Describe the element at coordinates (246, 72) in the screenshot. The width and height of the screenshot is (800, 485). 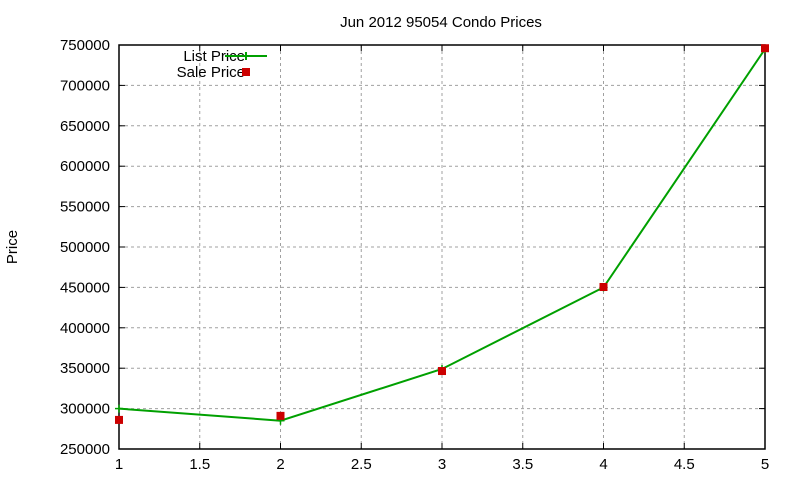
I see `legend-square-icon` at that location.